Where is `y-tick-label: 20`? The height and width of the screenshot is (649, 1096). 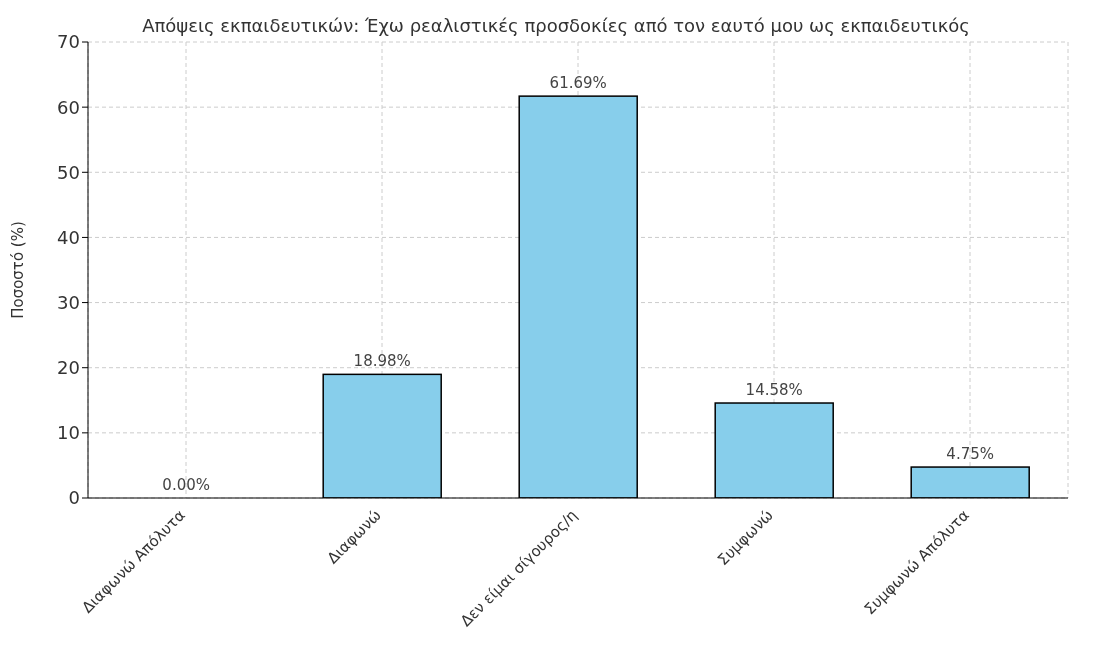
y-tick-label: 20 is located at coordinates (68, 368).